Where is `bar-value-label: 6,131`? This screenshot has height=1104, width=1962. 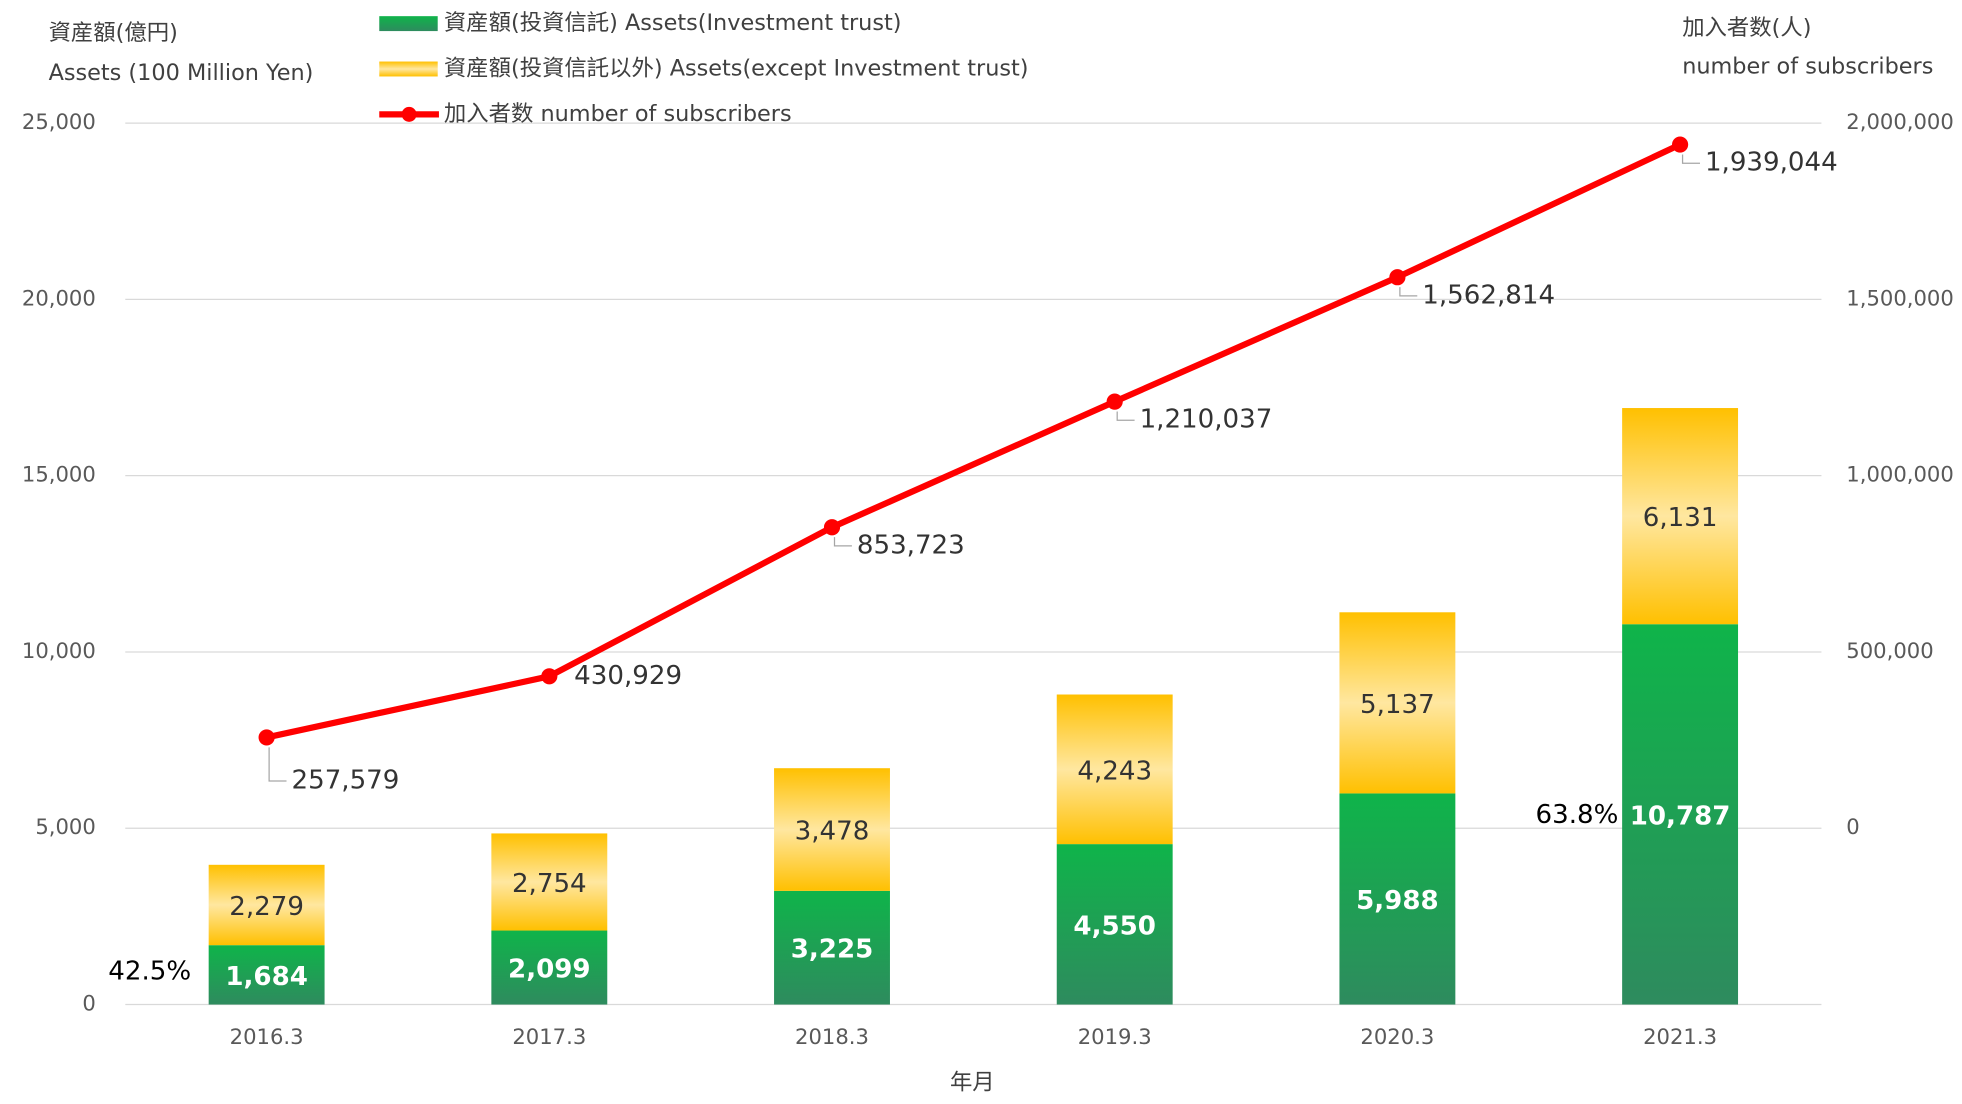
bar-value-label: 6,131 is located at coordinates (1680, 518).